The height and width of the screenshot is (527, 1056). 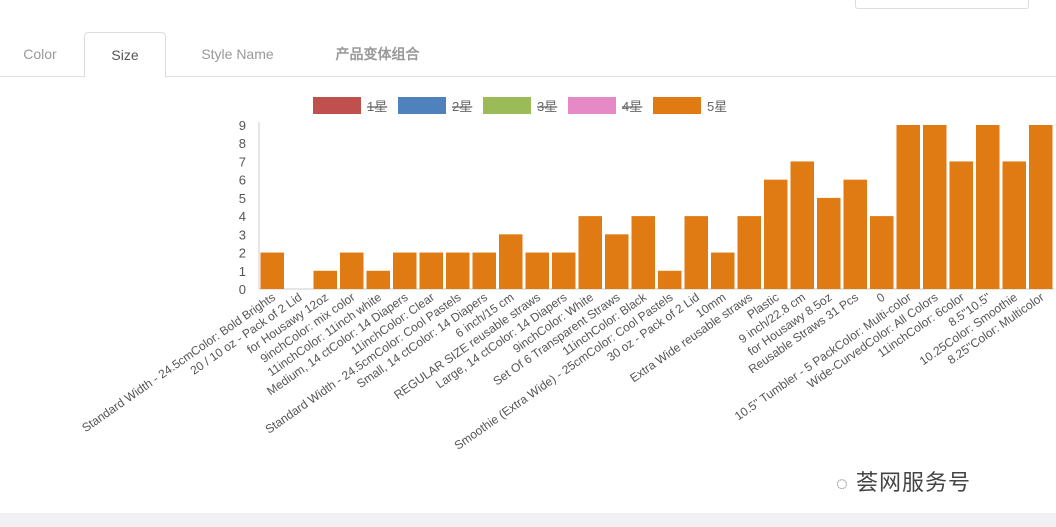 What do you see at coordinates (242, 143) in the screenshot?
I see `y-tick-label: 8` at bounding box center [242, 143].